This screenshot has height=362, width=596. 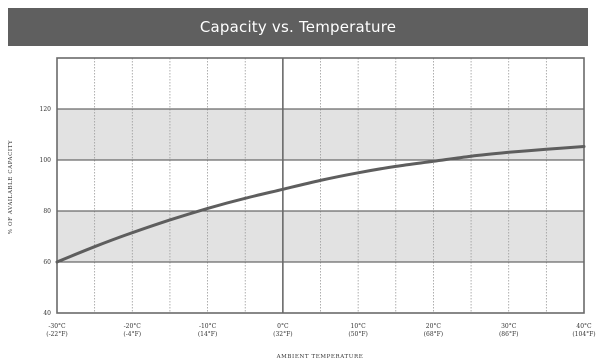 I want to click on x-tick-label-fahrenheit: (50°F), so click(x=357, y=334).